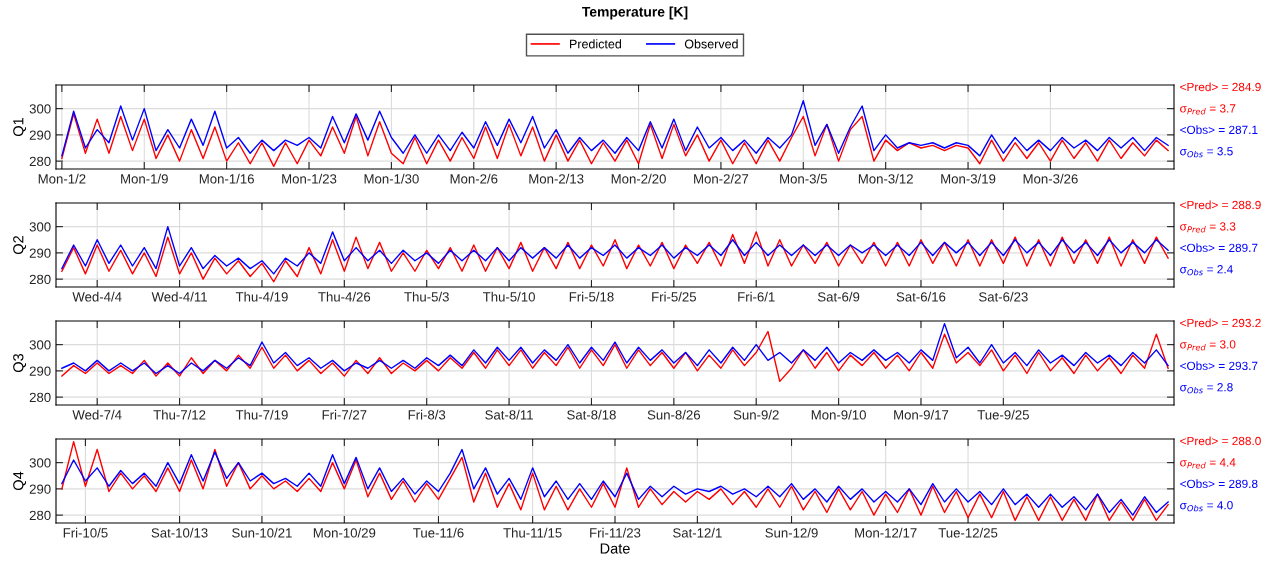 The height and width of the screenshot is (571, 1270). Describe the element at coordinates (426, 296) in the screenshot. I see `x-tick-label: Thu-5/3` at that location.